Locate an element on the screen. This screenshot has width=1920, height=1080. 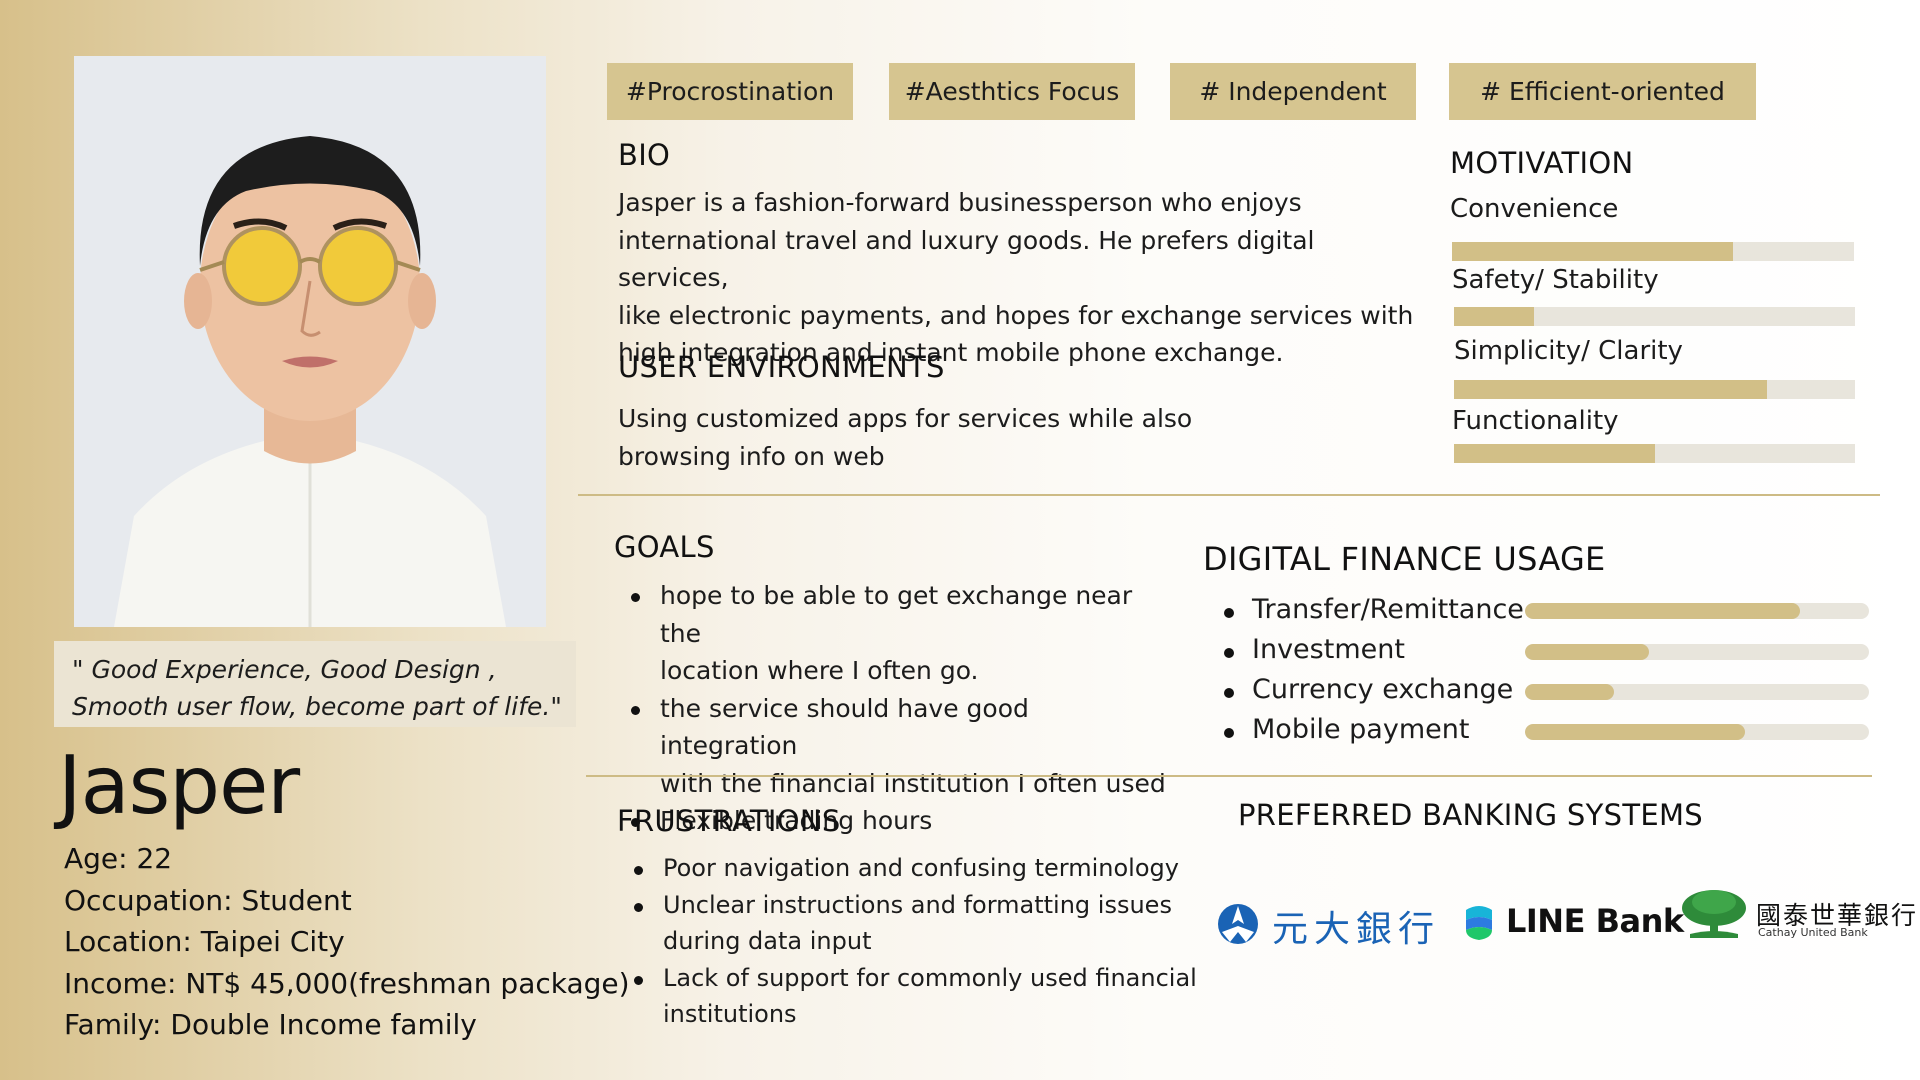
motivation-bar-convenience is located at coordinates (1653, 251).